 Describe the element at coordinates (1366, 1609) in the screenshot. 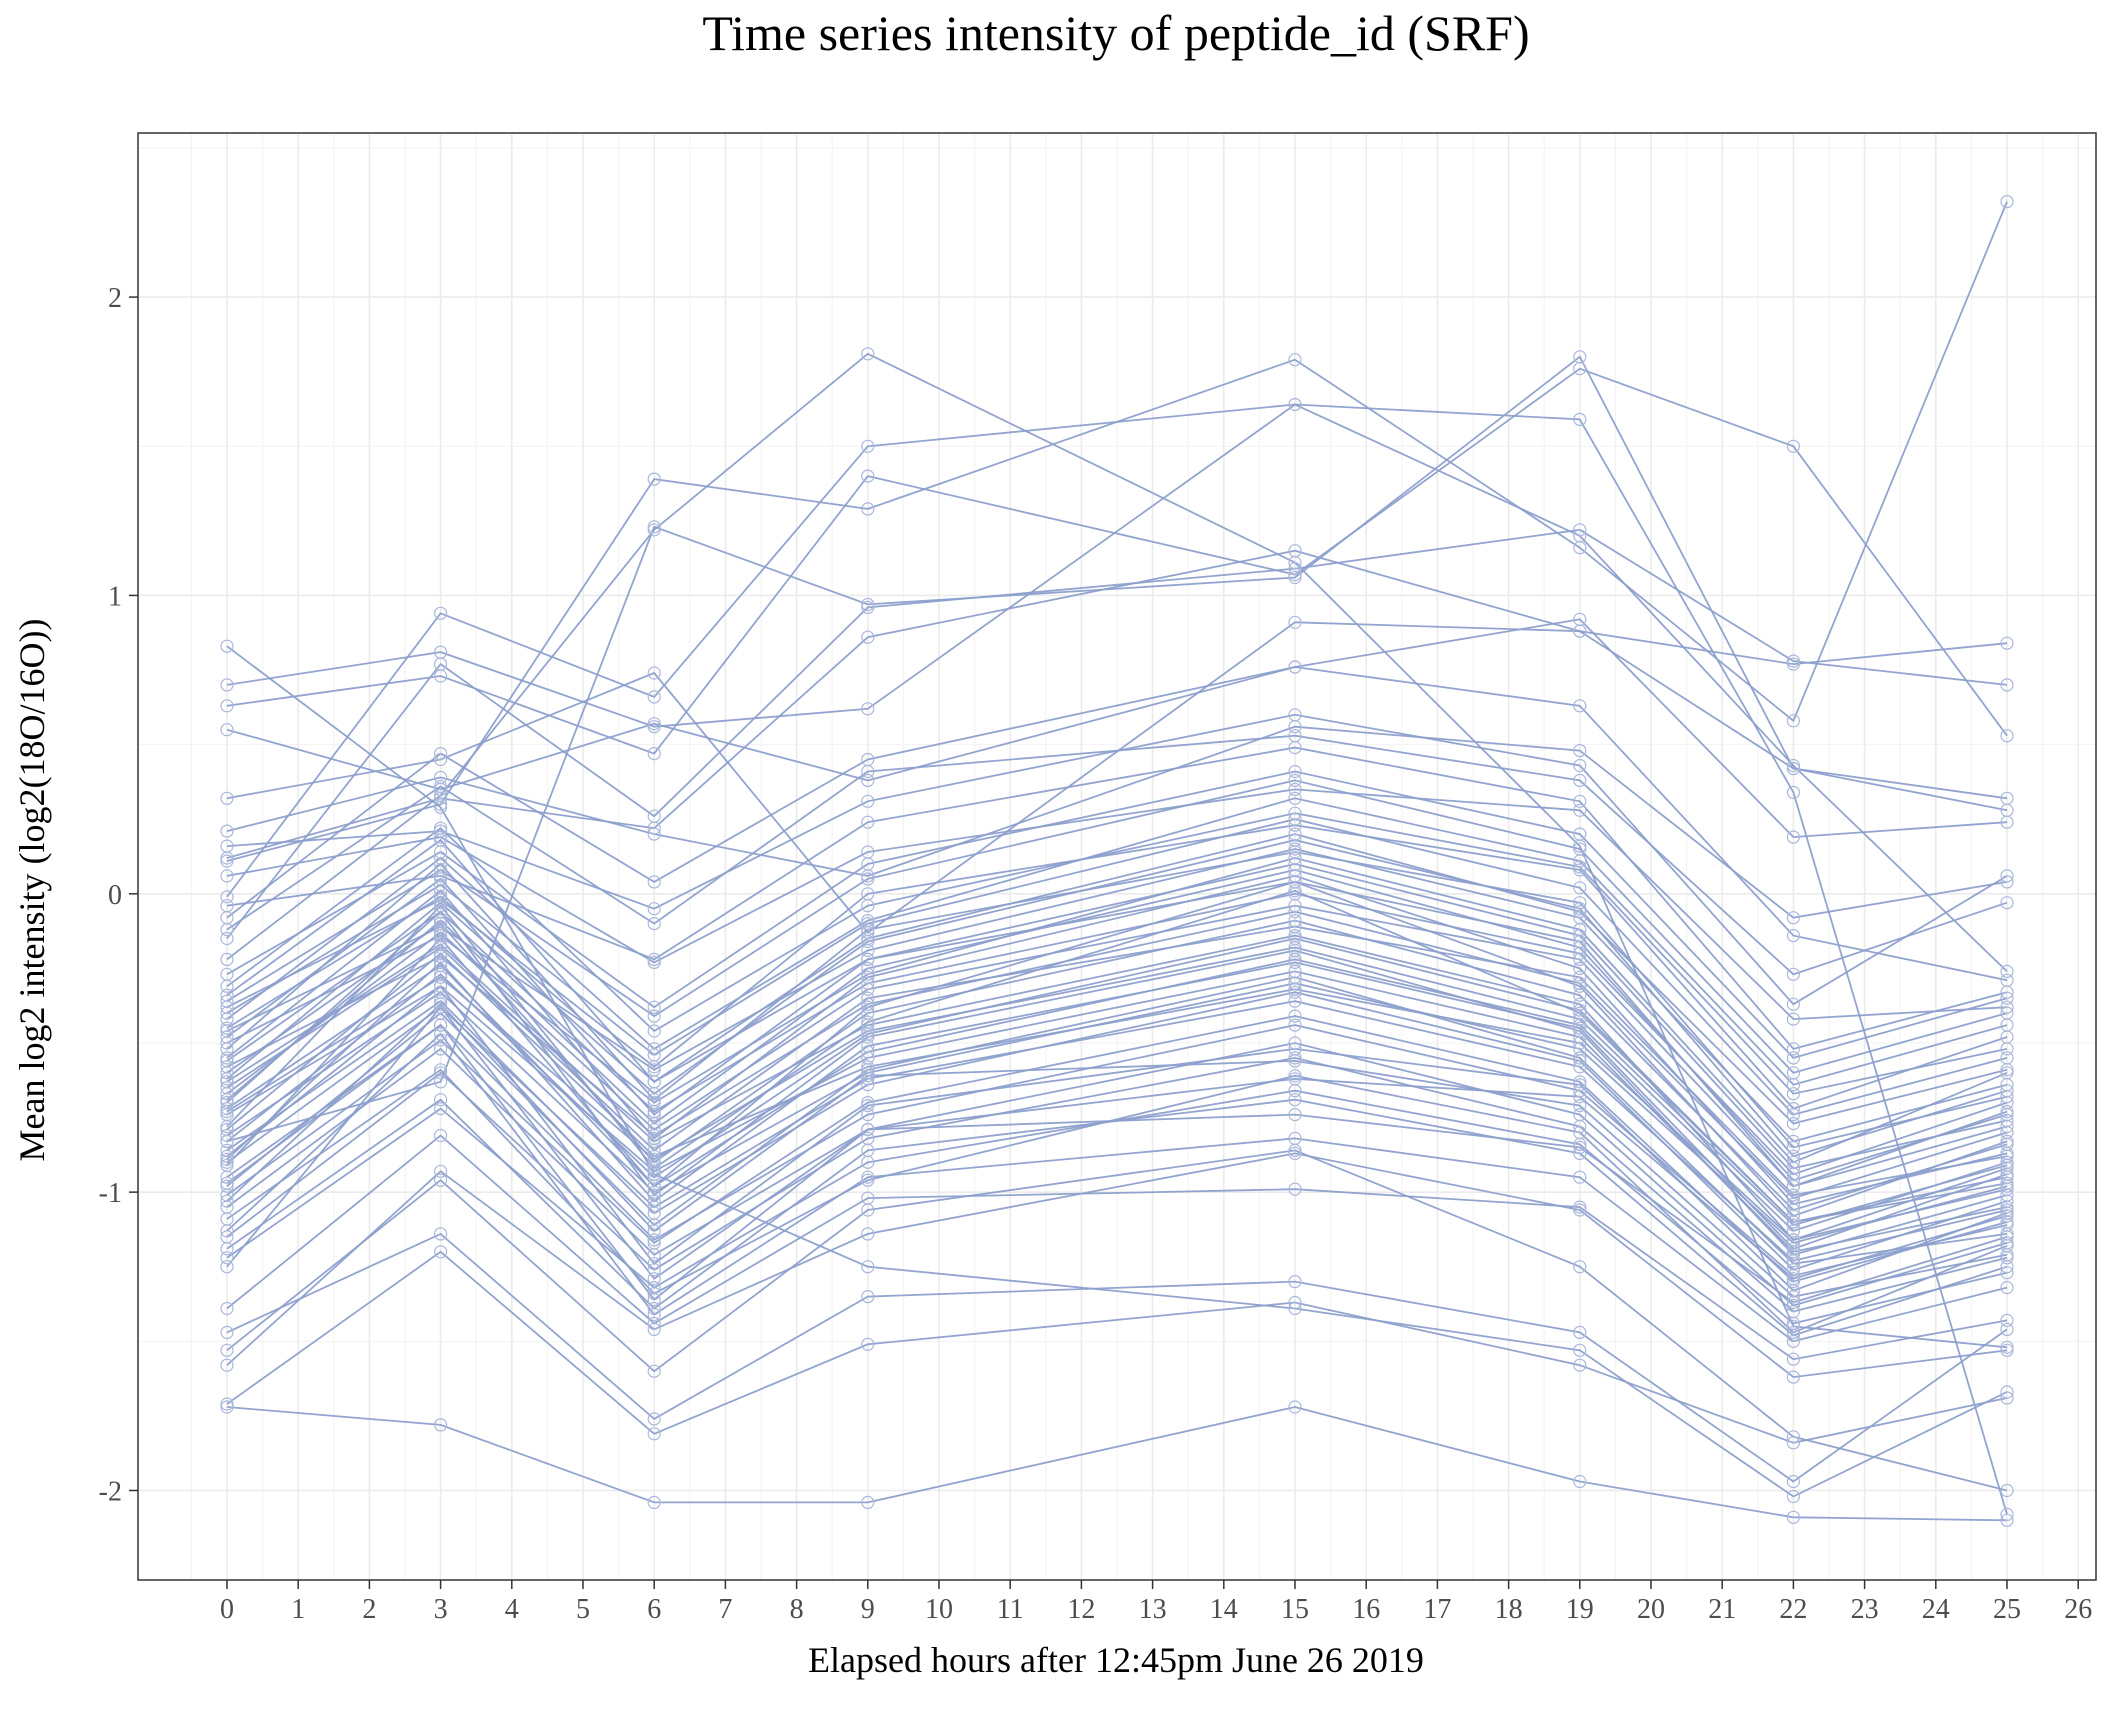

I see `x-tick-label: 16` at that location.